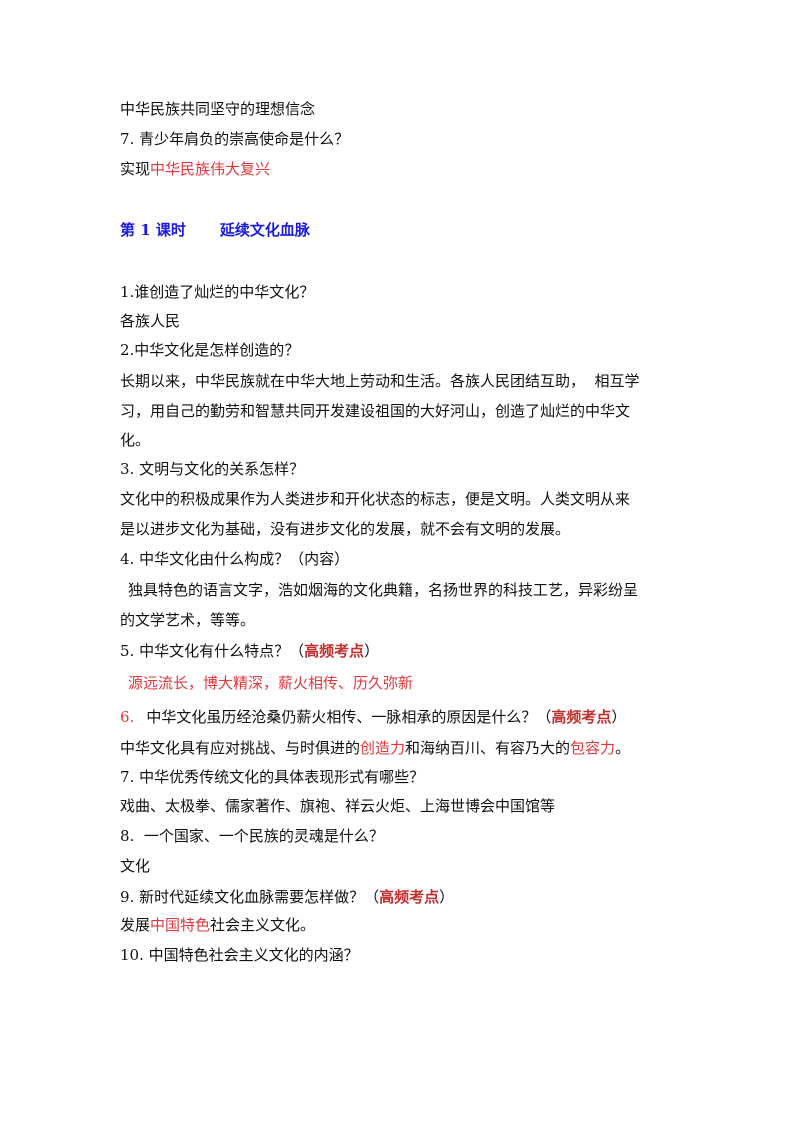 Image resolution: width=800 pixels, height=1132 pixels. What do you see at coordinates (180, 925) in the screenshot?
I see `highlight: 中国特色` at bounding box center [180, 925].